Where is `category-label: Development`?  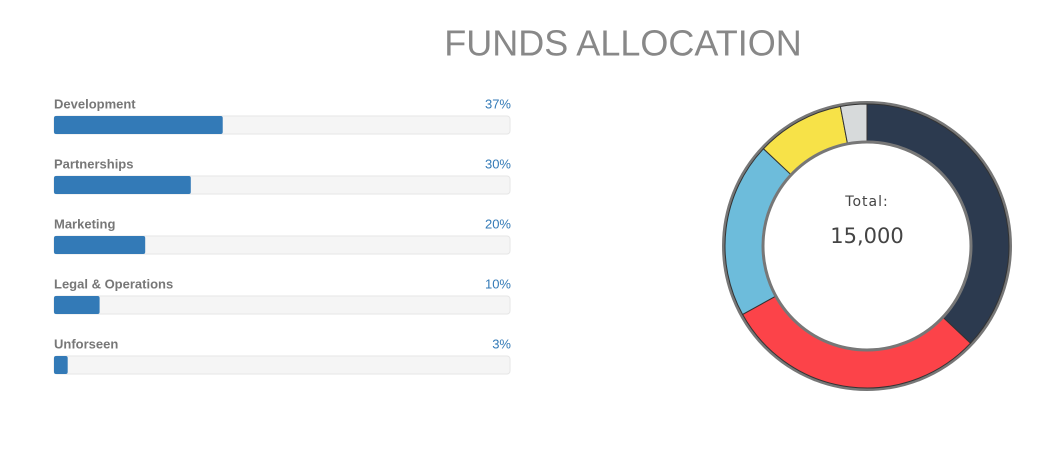 category-label: Development is located at coordinates (95, 103).